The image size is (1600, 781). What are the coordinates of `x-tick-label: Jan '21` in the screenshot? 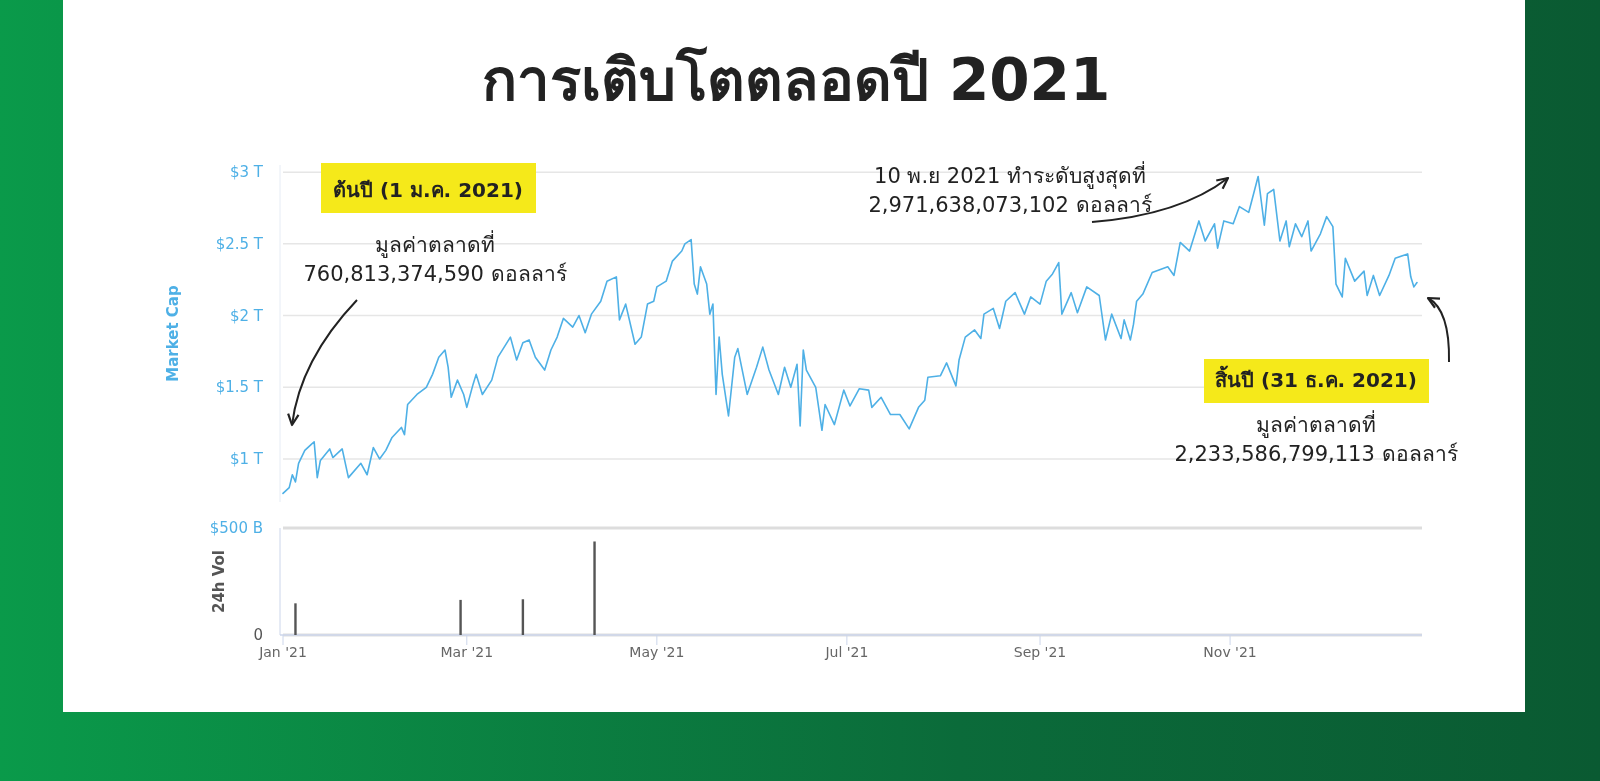 It's located at (282, 652).